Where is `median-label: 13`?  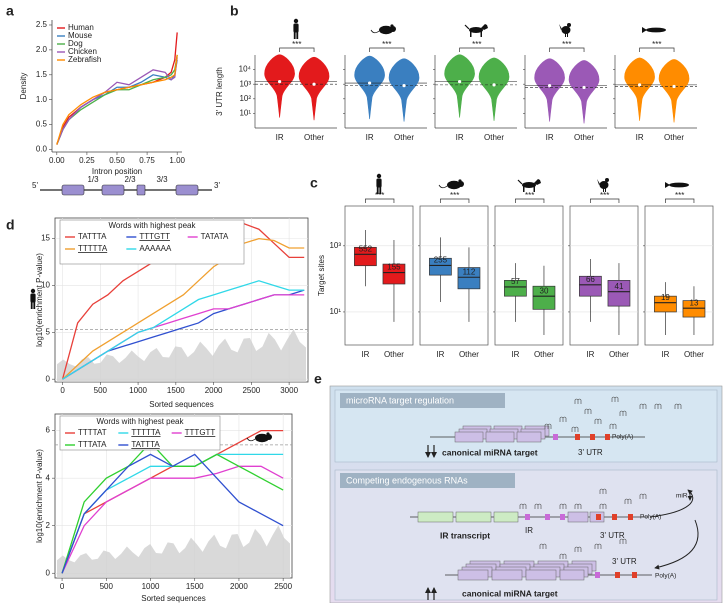 median-label: 13 is located at coordinates (694, 302).